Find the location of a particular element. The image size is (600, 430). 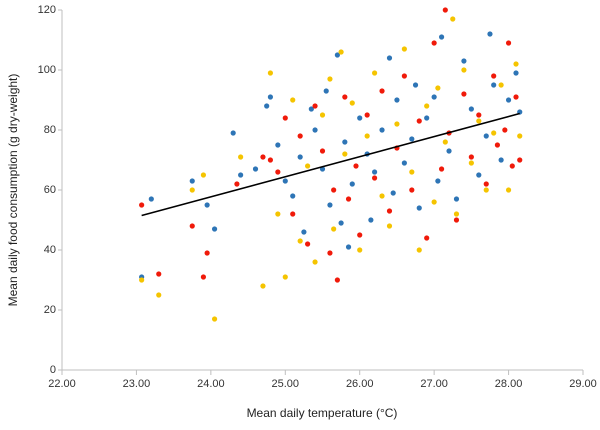

x-tick-label: 23.00 is located at coordinates (137, 384).